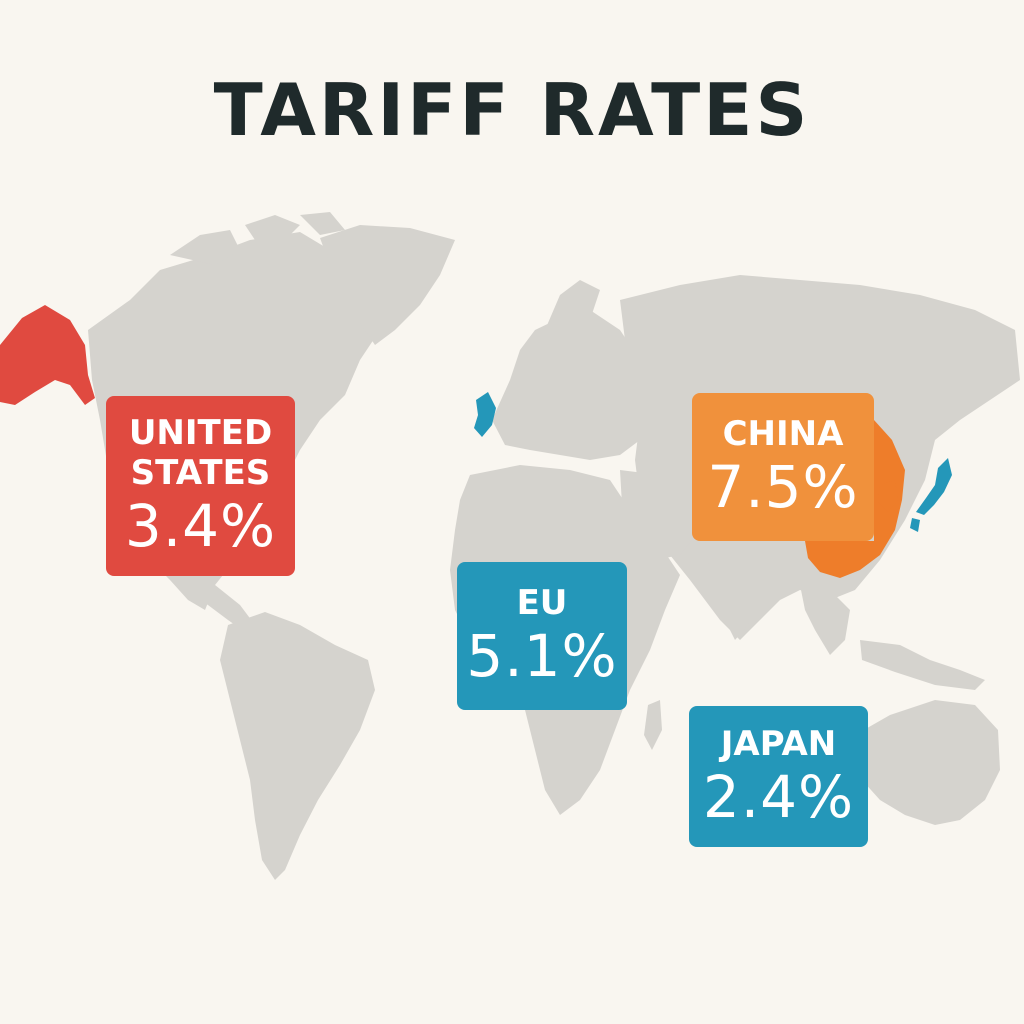 Image resolution: width=1024 pixels, height=1024 pixels. What do you see at coordinates (542, 603) in the screenshot?
I see `eu-label: EU` at bounding box center [542, 603].